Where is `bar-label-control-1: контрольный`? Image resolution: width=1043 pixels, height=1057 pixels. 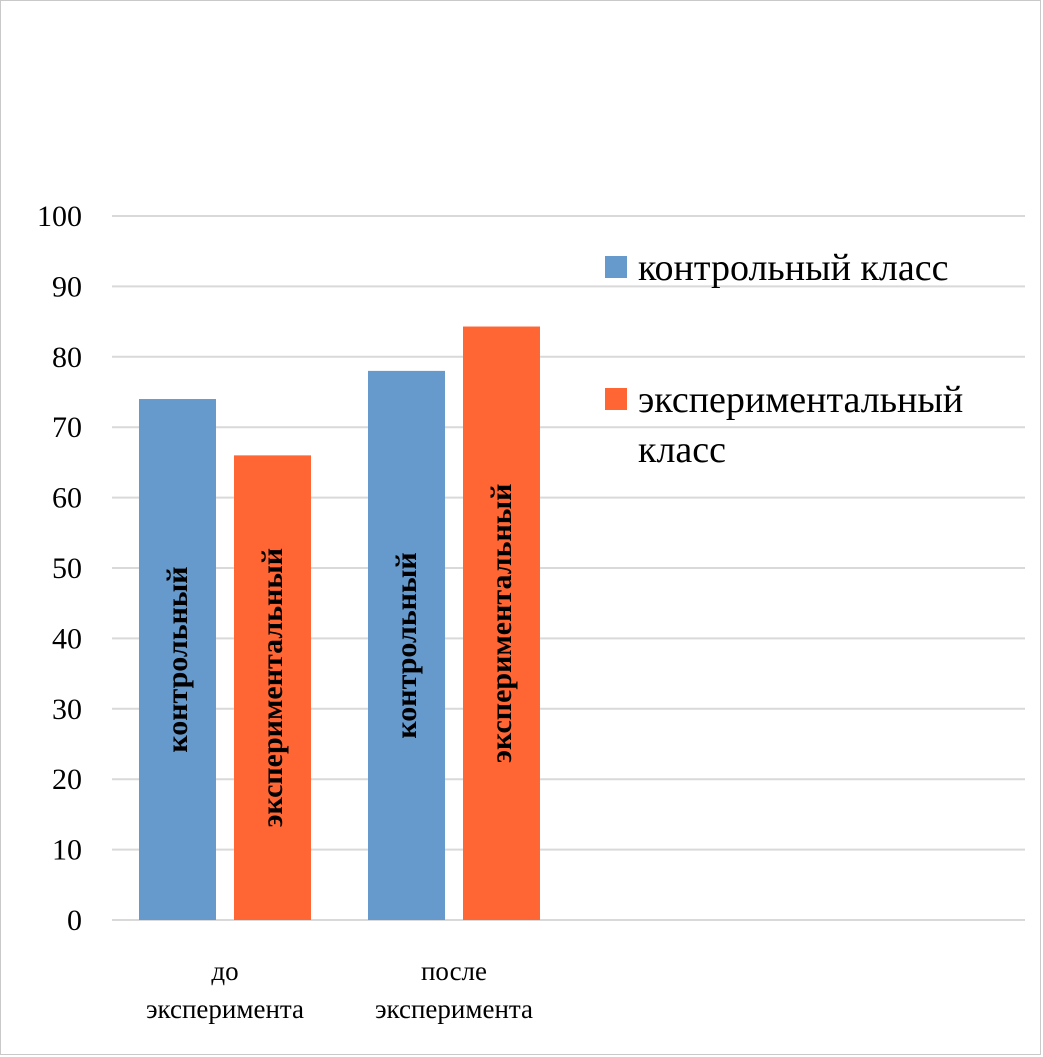
bar-label-control-1: контрольный is located at coordinates (406, 645).